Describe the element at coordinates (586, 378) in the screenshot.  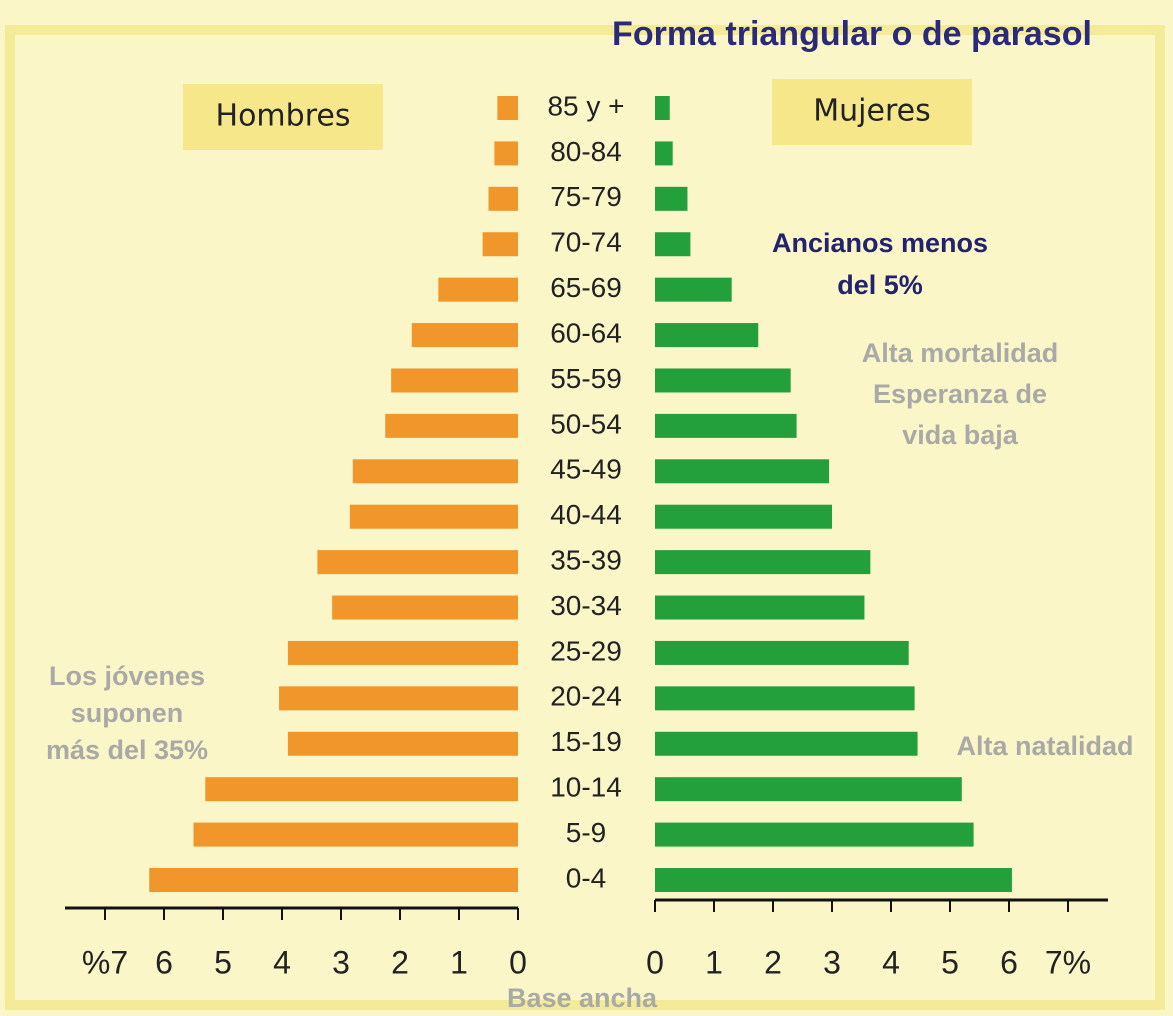
I see `category-label: 55-59` at that location.